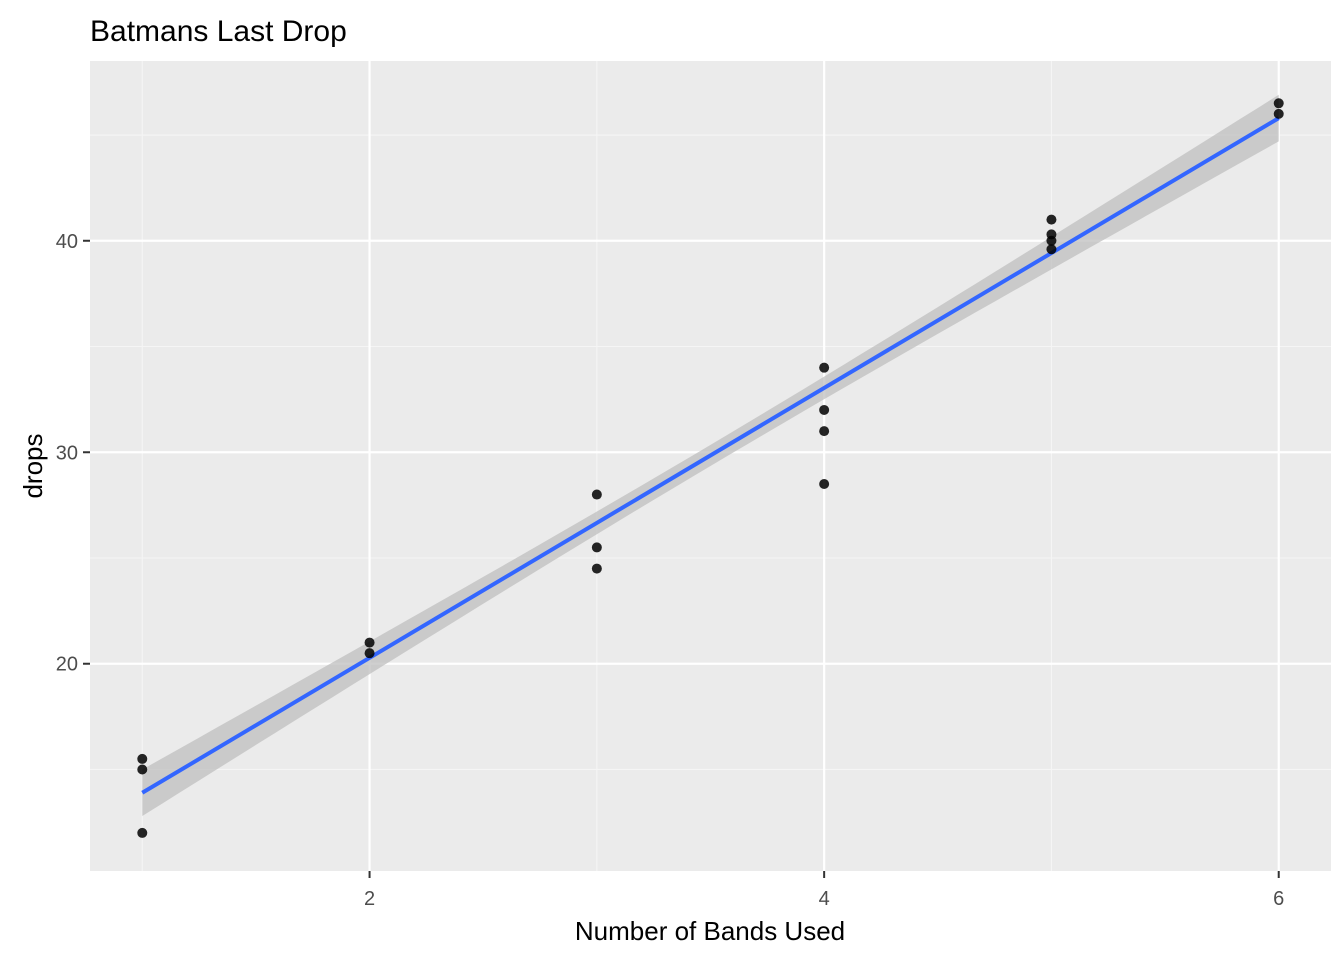 Image resolution: width=1344 pixels, height=960 pixels. I want to click on y-tick-label: 40, so click(67, 242).